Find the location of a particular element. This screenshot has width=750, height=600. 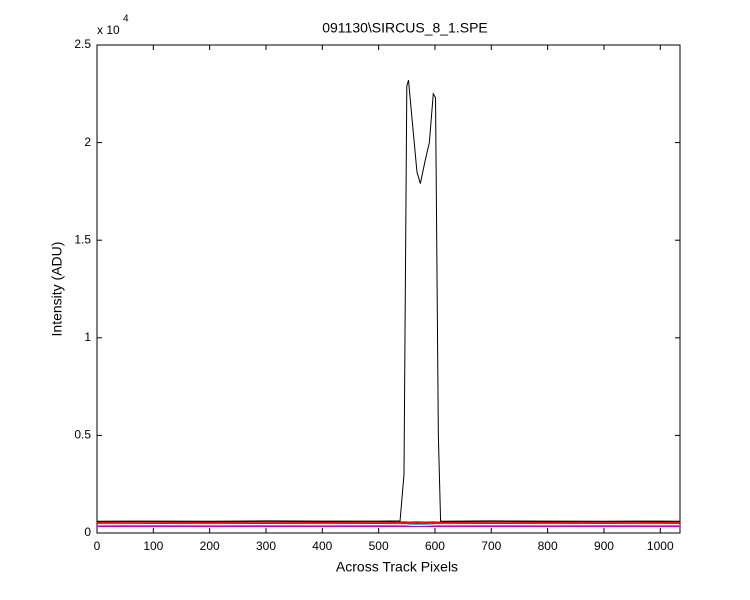

y-tick-label: 1 is located at coordinates (87, 337).